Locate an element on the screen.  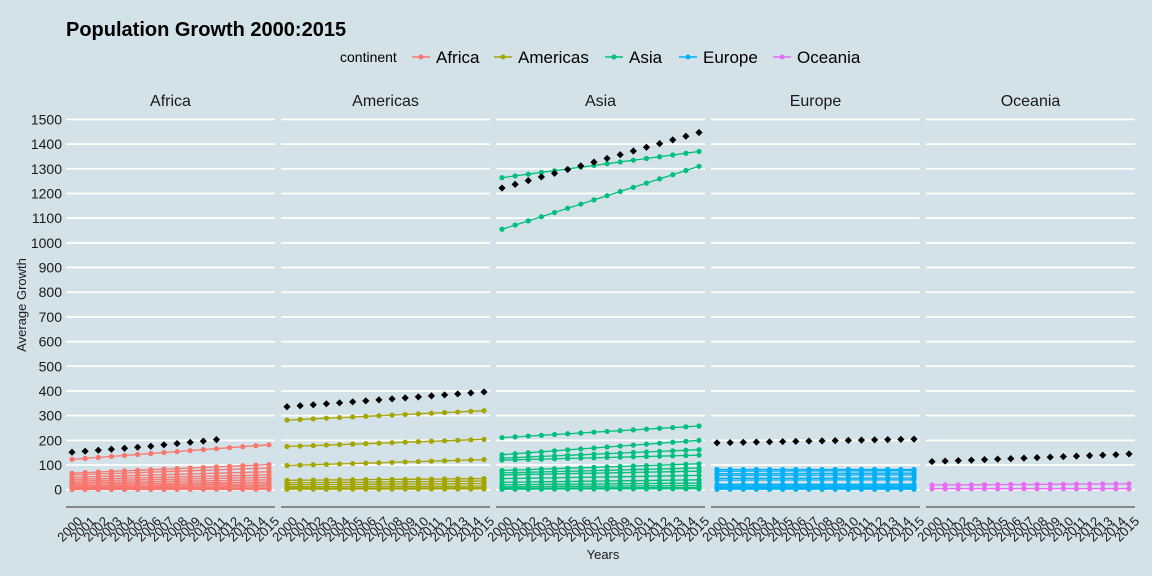
y-tick-label: 1200 is located at coordinates (46, 193).